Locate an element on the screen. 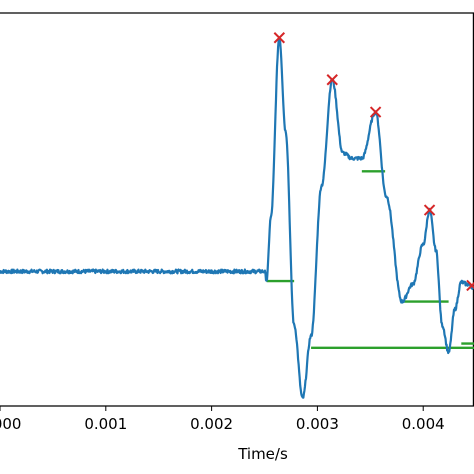 This screenshot has width=474, height=474. x-tick-label: 0.004 is located at coordinates (423, 424).